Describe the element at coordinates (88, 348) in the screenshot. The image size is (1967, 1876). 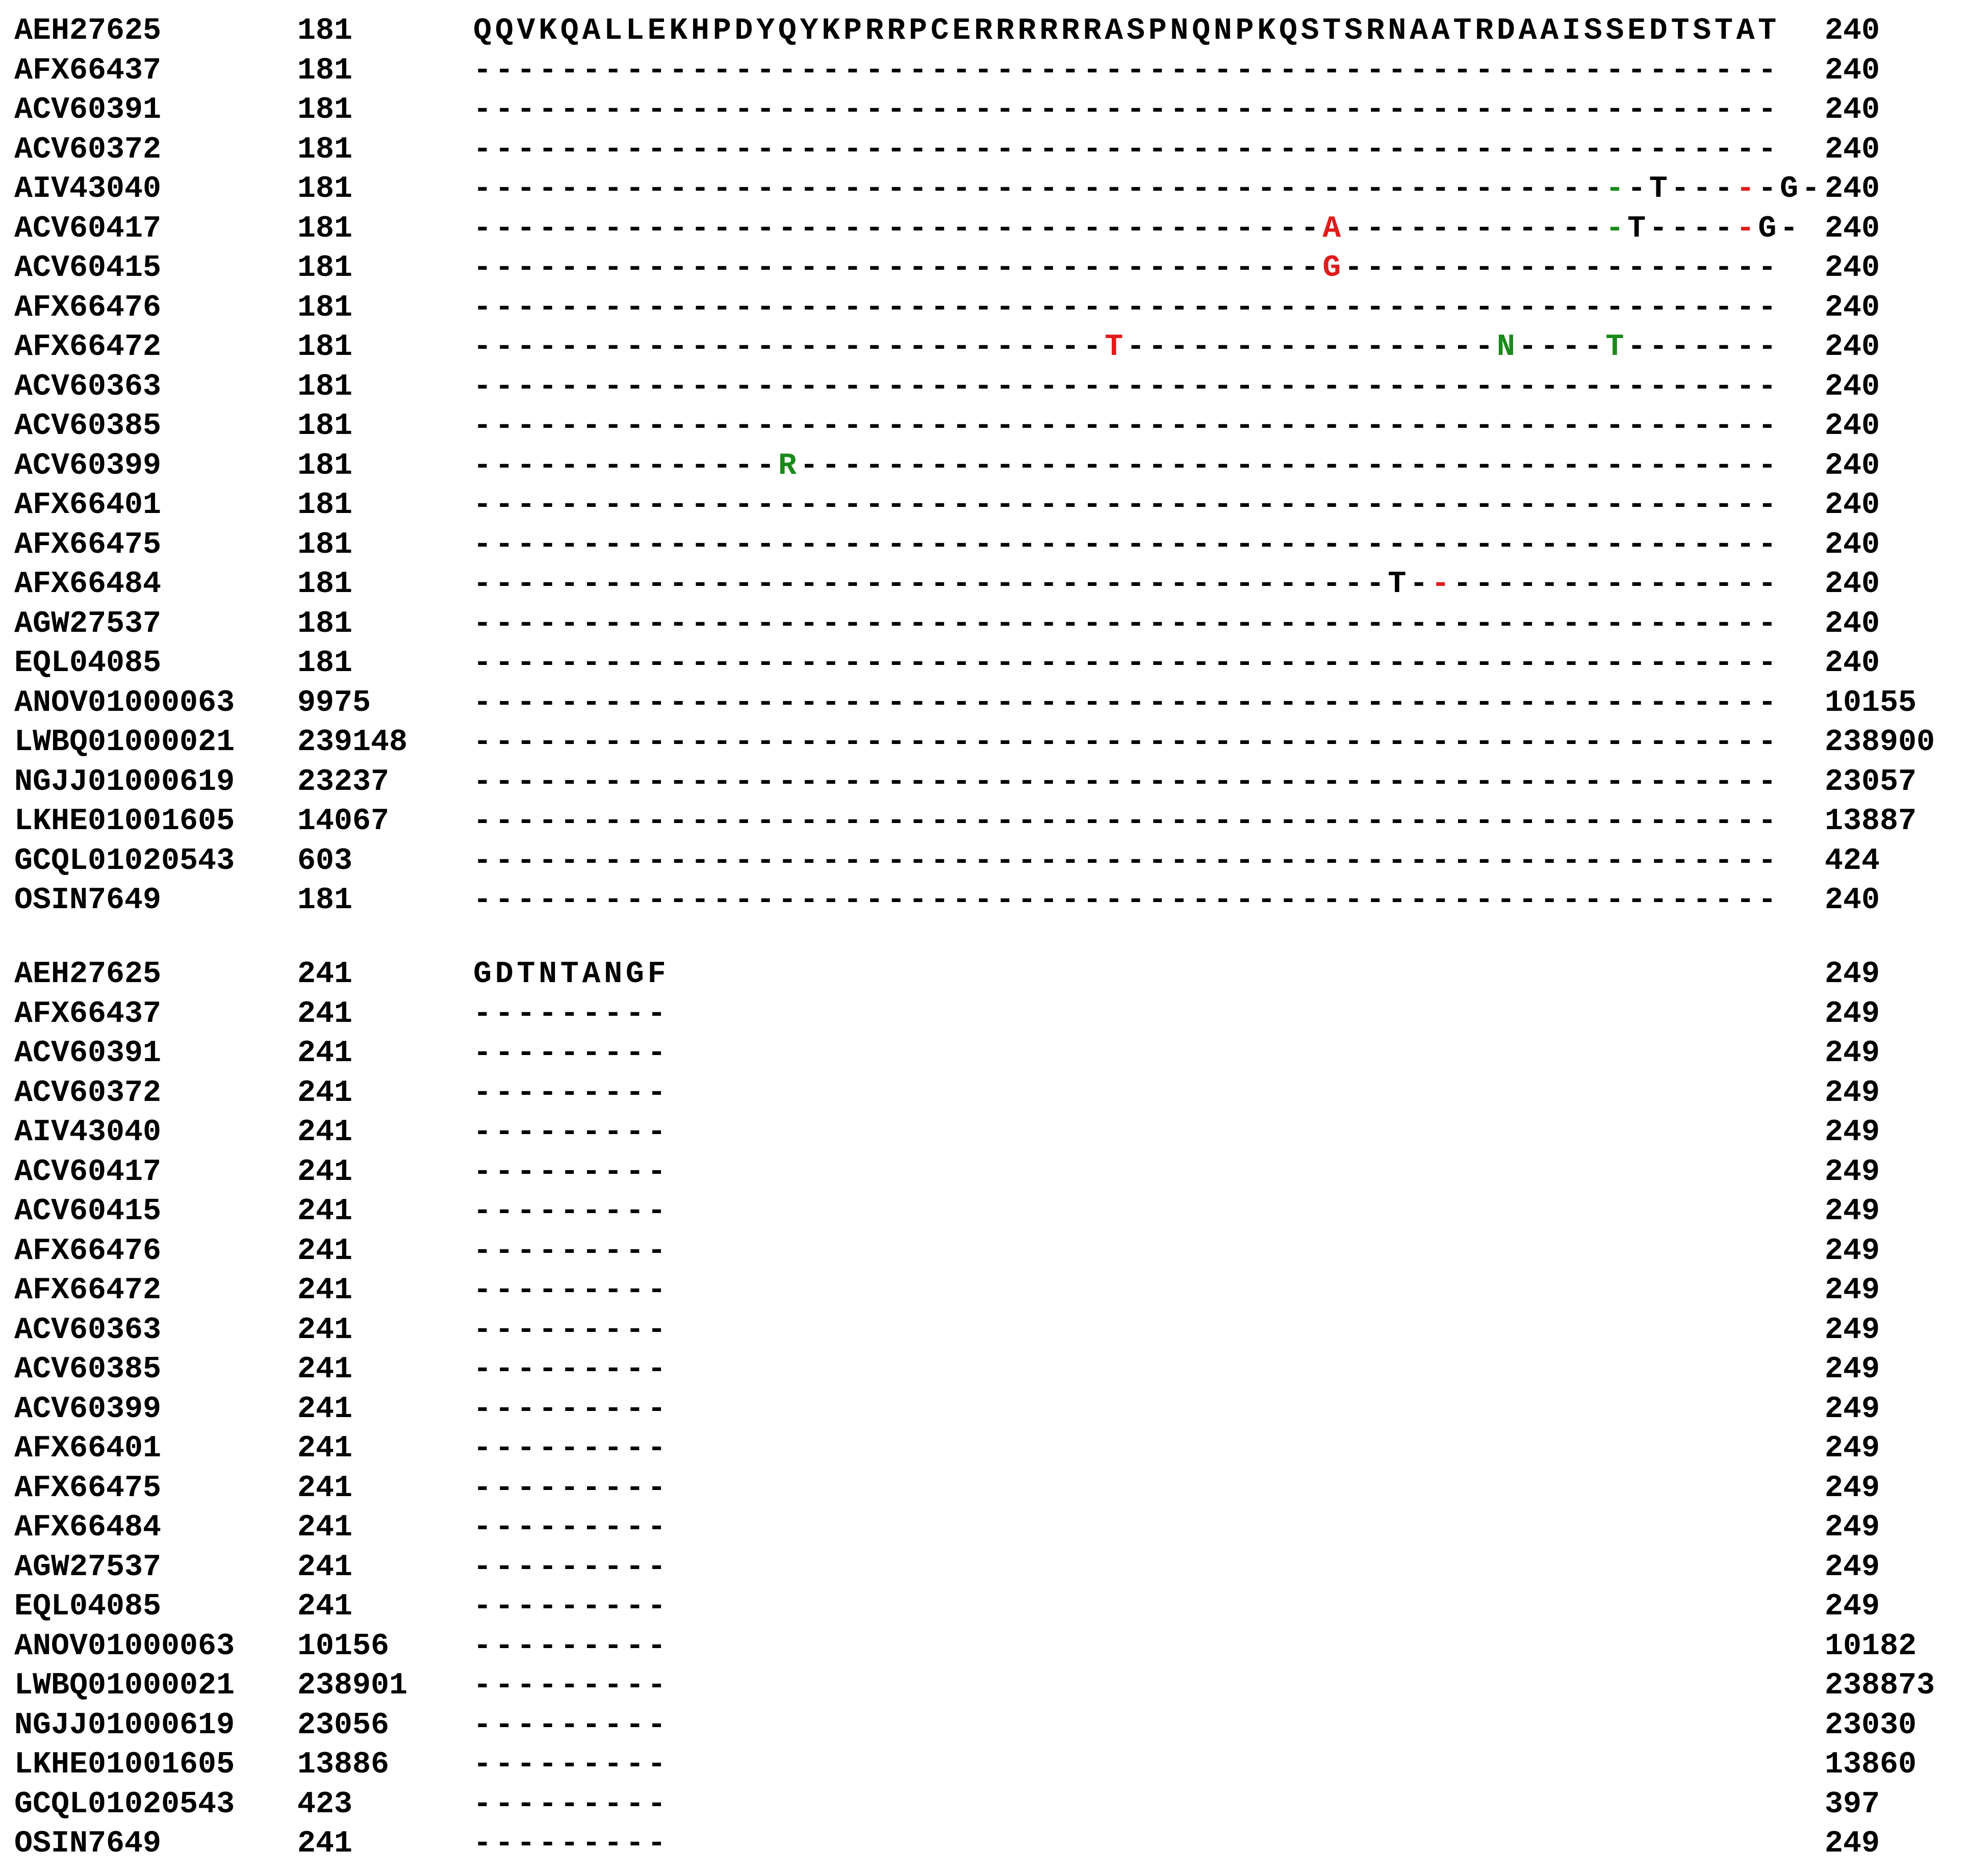
I see `sequence-id: AFX66472` at that location.